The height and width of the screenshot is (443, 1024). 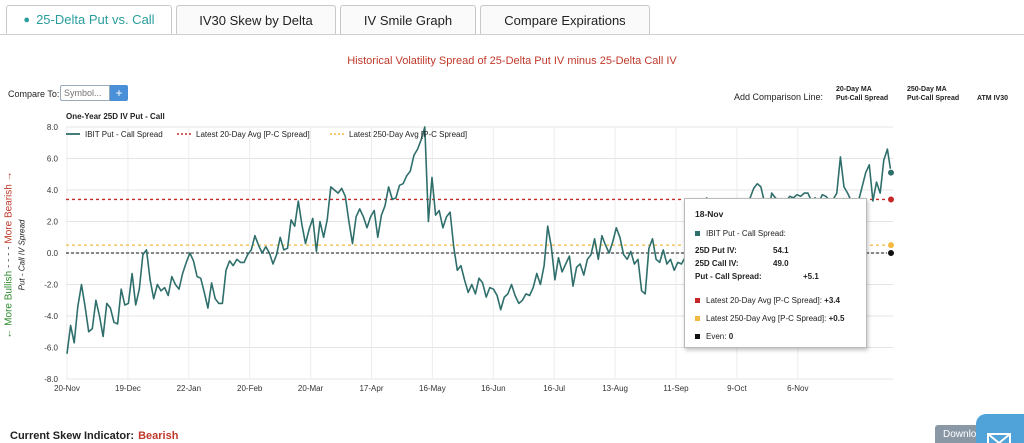 What do you see at coordinates (85, 93) in the screenshot?
I see `symbol-input` at bounding box center [85, 93].